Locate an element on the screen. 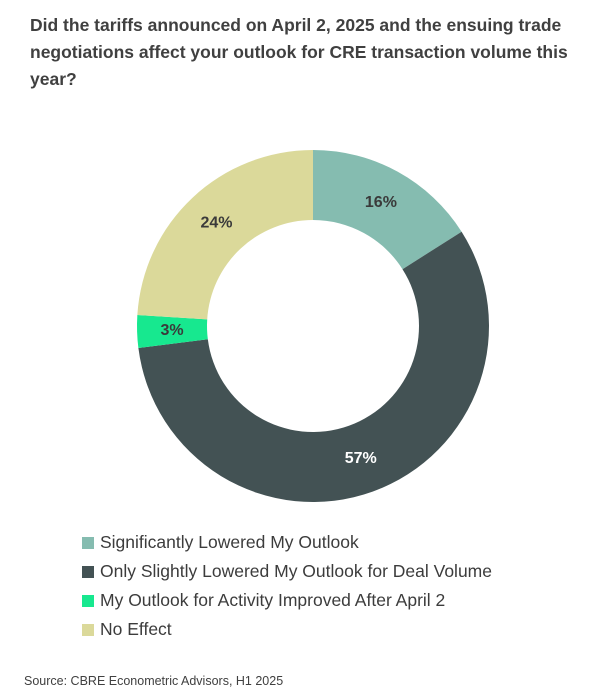 This screenshot has width=595, height=695. legend-item-significantly-lowered: Significantly Lowered My Outlook is located at coordinates (287, 542).